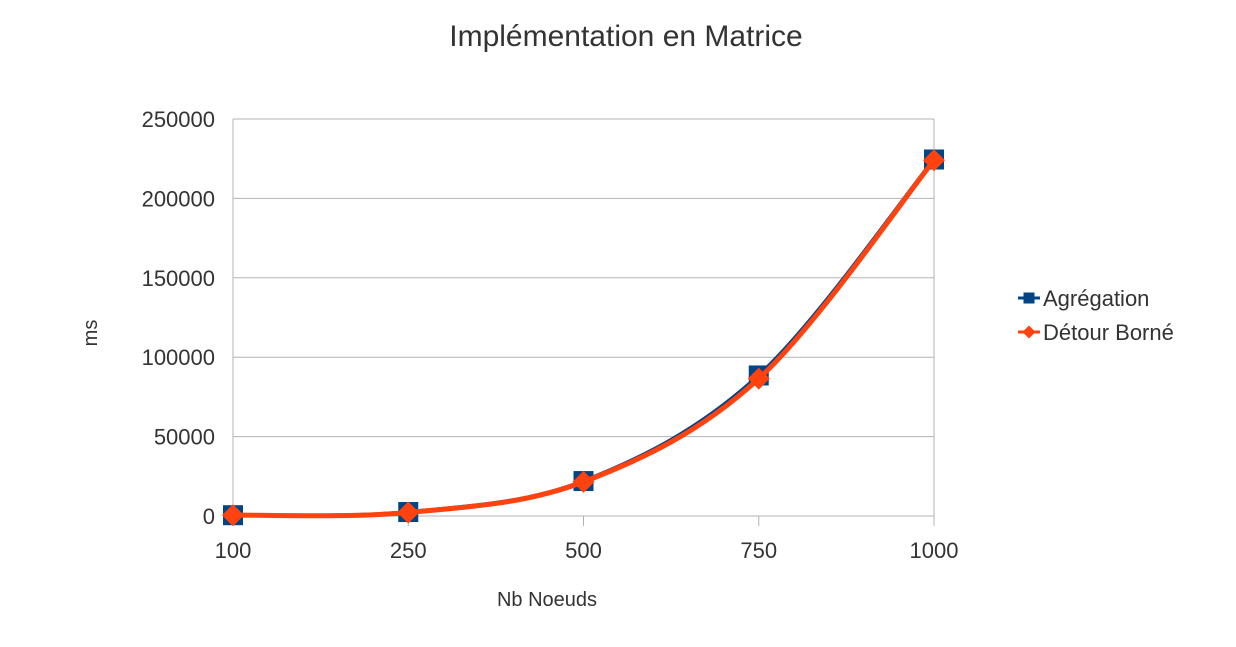 Image resolution: width=1236 pixels, height=647 pixels. What do you see at coordinates (178, 278) in the screenshot?
I see `y-tick-label-3: 150000` at bounding box center [178, 278].